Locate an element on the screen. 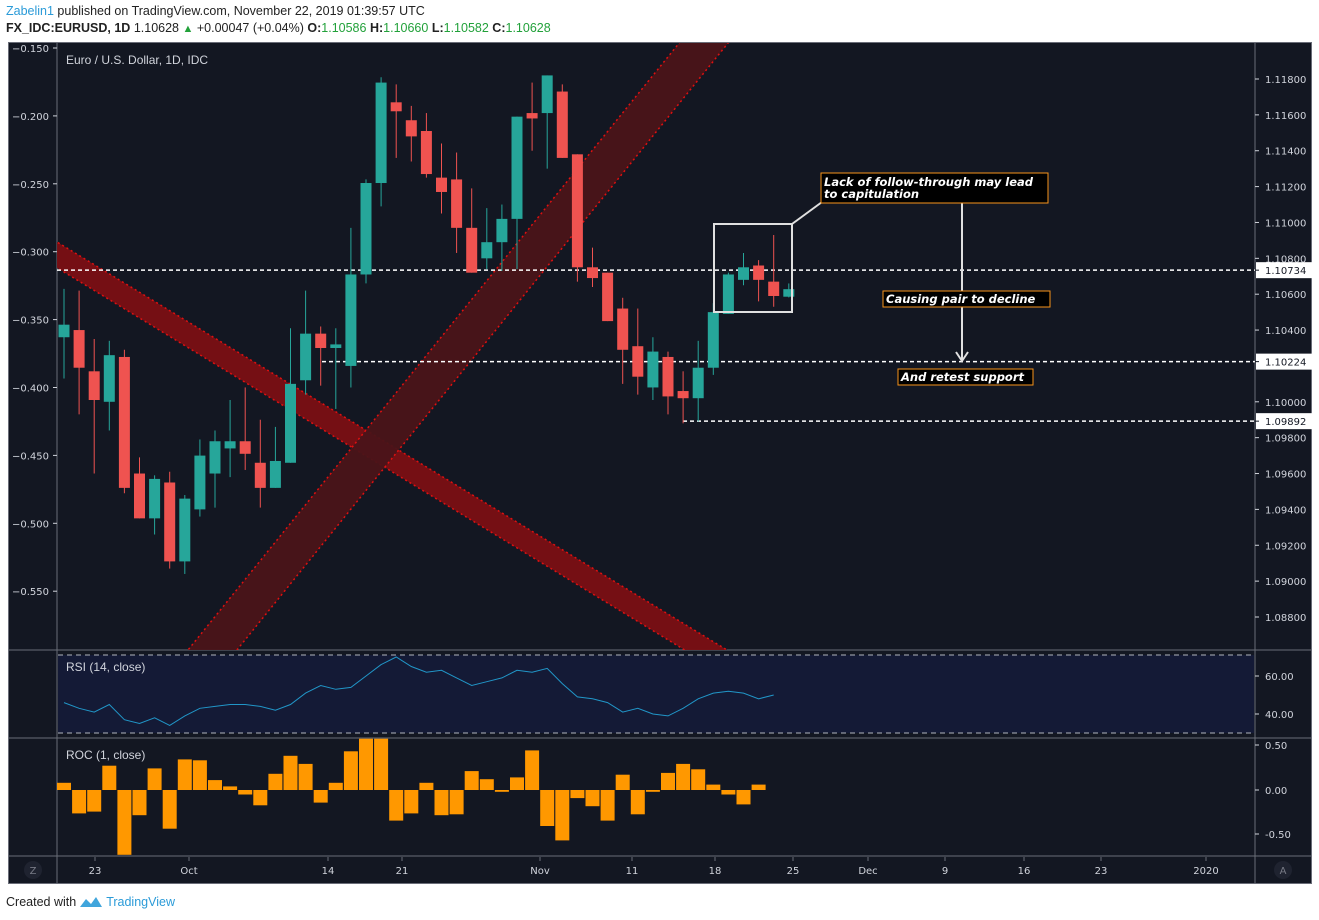  roc-tick-0-50: 0.50 is located at coordinates (1276, 746).